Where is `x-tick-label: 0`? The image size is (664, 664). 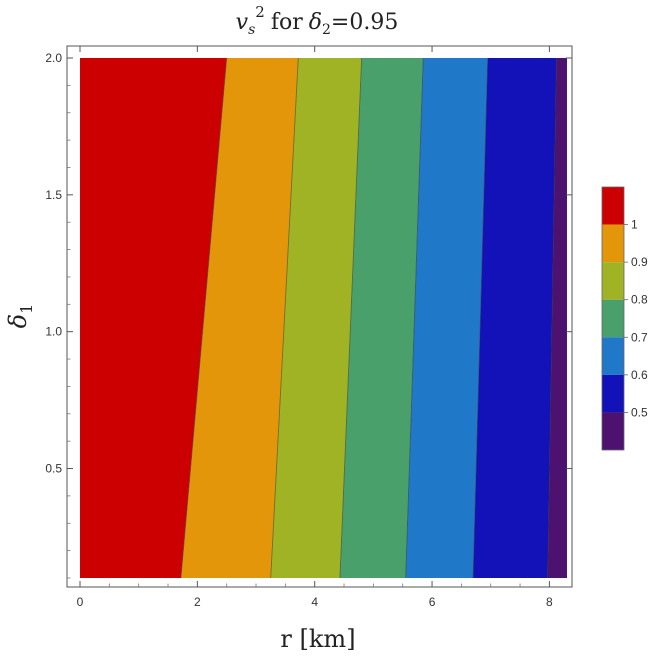
x-tick-label: 0 is located at coordinates (80, 602).